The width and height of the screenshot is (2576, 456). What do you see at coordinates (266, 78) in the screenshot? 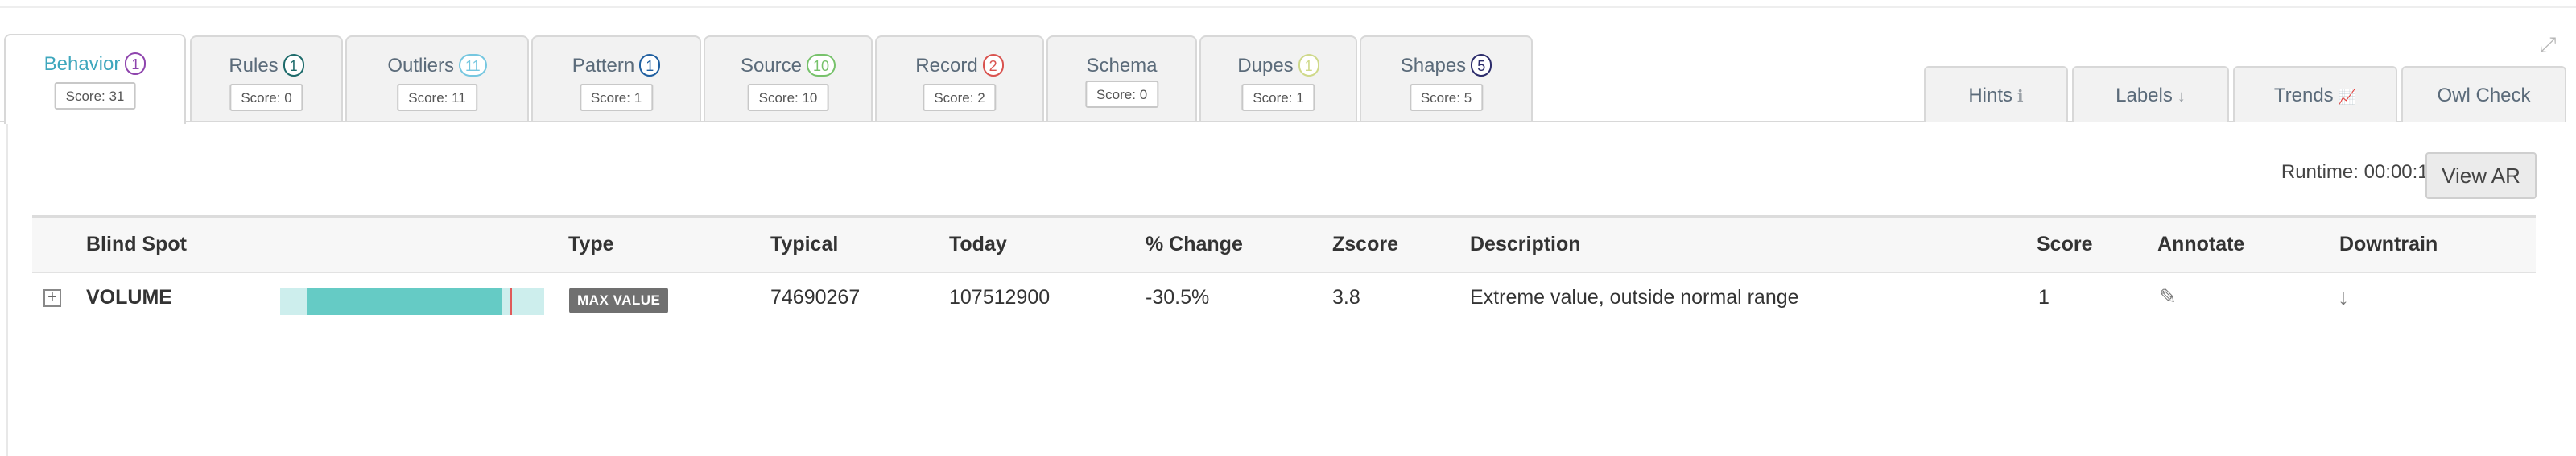
I see `tab-rules: Rules 1 Score: 0` at bounding box center [266, 78].